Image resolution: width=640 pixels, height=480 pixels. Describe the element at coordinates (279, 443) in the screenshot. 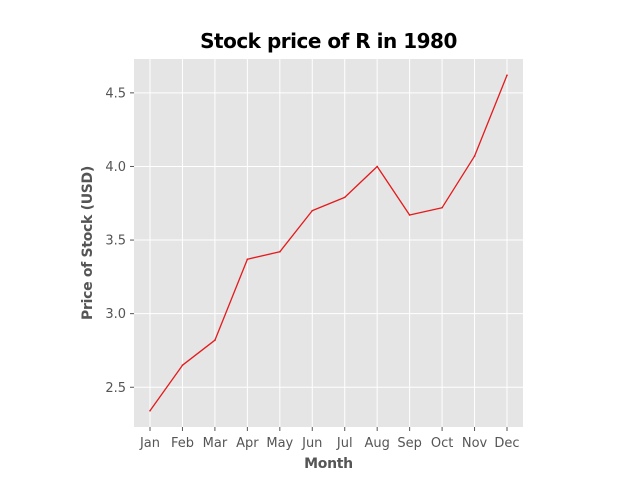

I see `x-tick-label: May` at that location.